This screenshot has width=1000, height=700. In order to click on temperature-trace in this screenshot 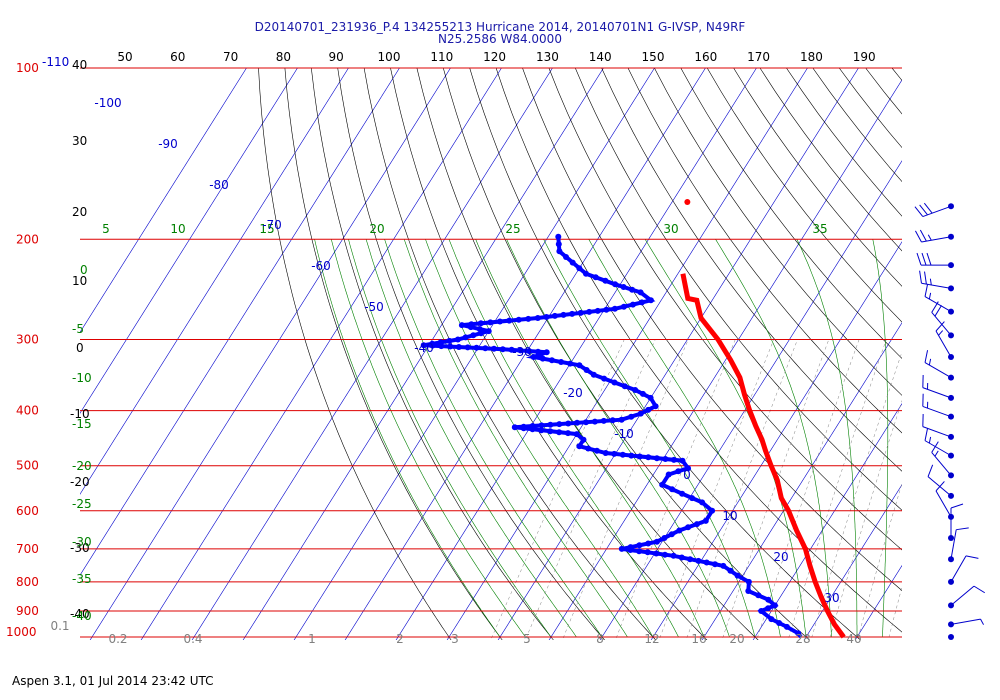, I will do `click(763, 456)`.